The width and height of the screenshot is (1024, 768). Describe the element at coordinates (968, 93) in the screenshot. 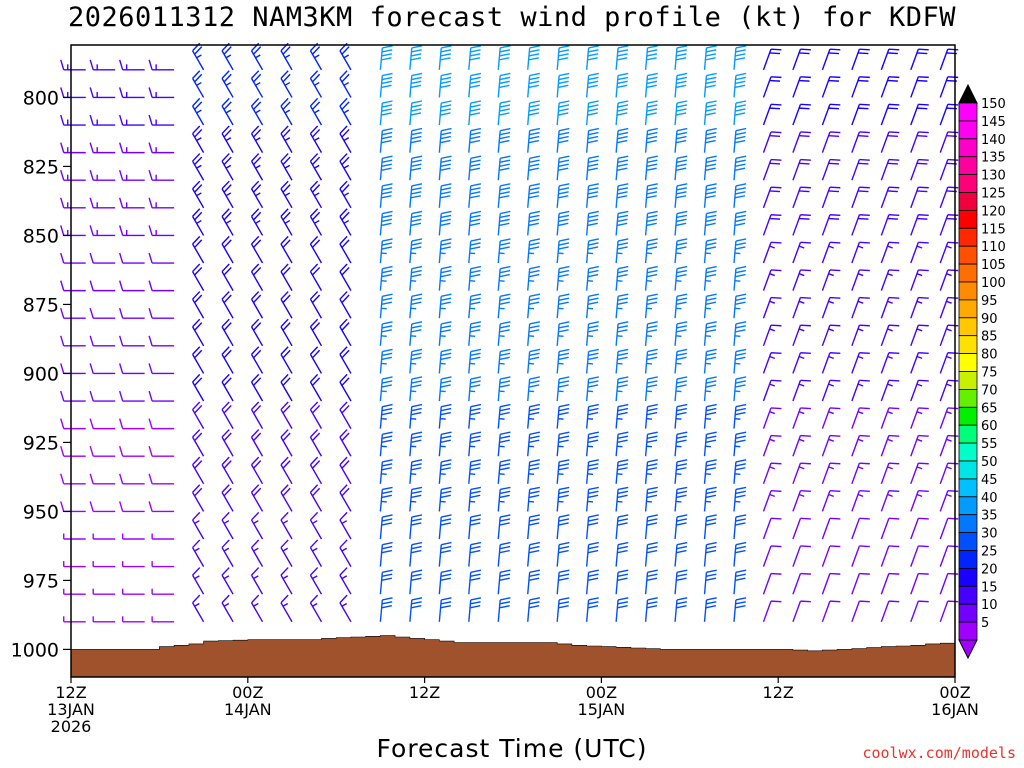

I see `colorbar-top-arrow` at that location.